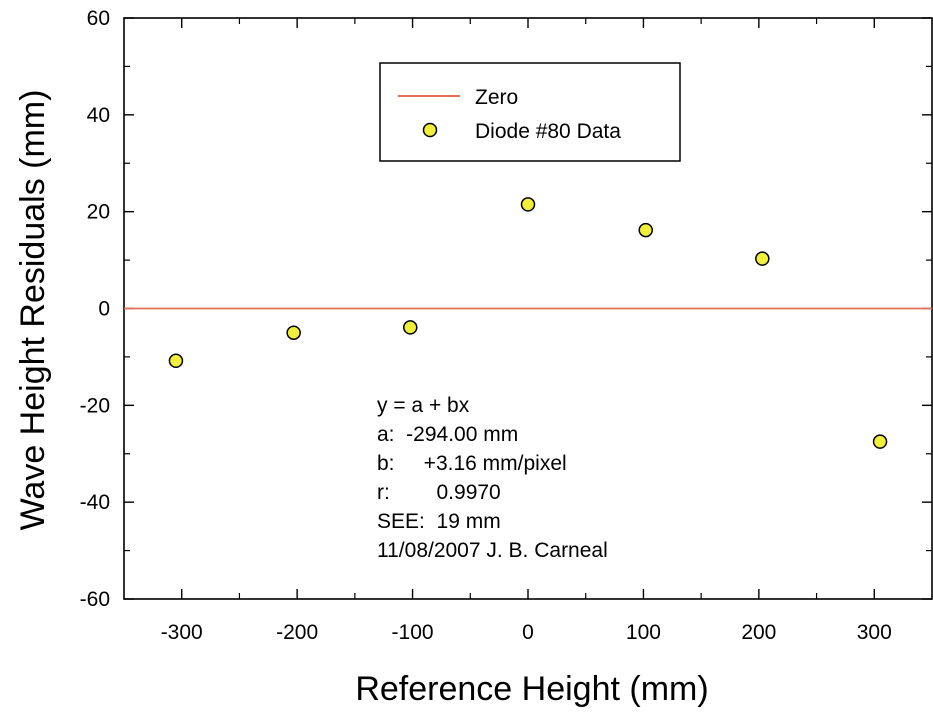  Describe the element at coordinates (104, 309) in the screenshot. I see `y-tick-label: 0` at that location.